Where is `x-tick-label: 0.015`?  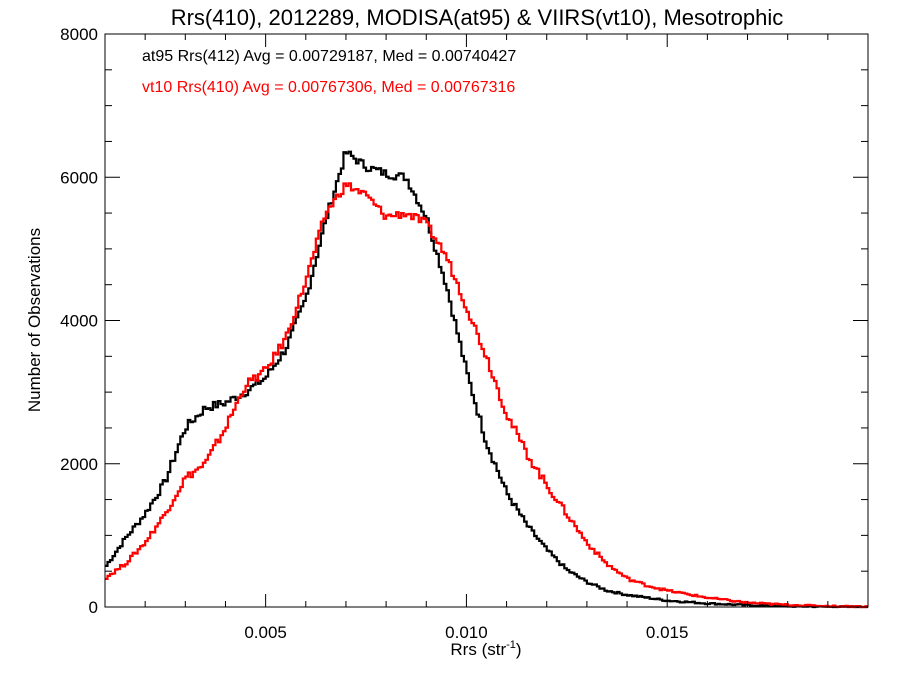 x-tick-label: 0.015 is located at coordinates (667, 632).